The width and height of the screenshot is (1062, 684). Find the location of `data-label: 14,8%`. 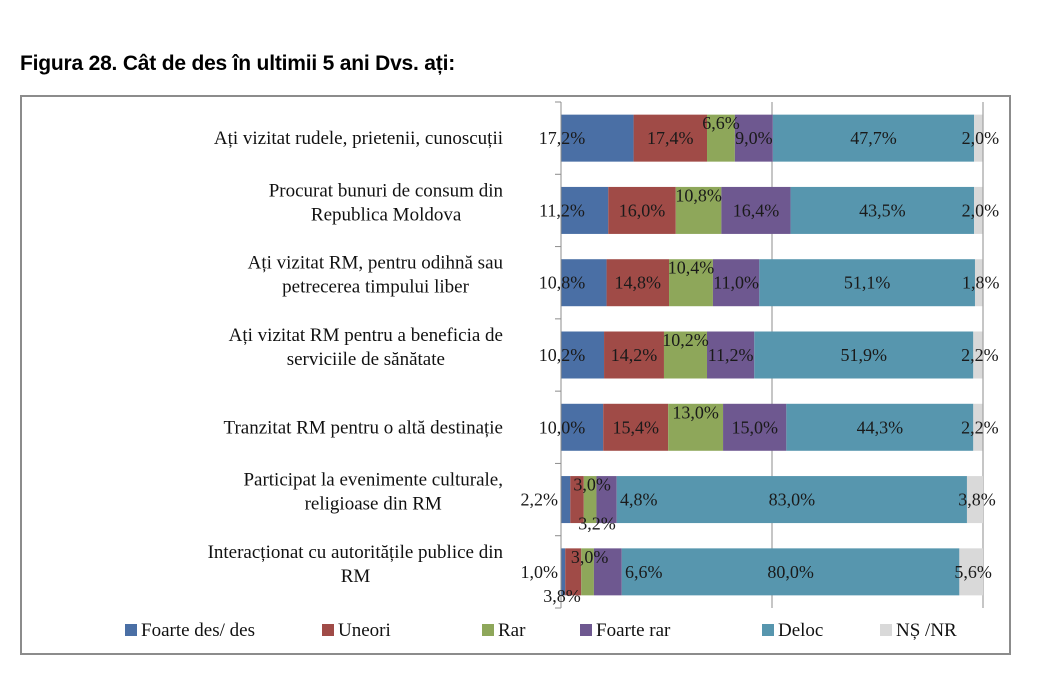

data-label: 14,8% is located at coordinates (638, 283).